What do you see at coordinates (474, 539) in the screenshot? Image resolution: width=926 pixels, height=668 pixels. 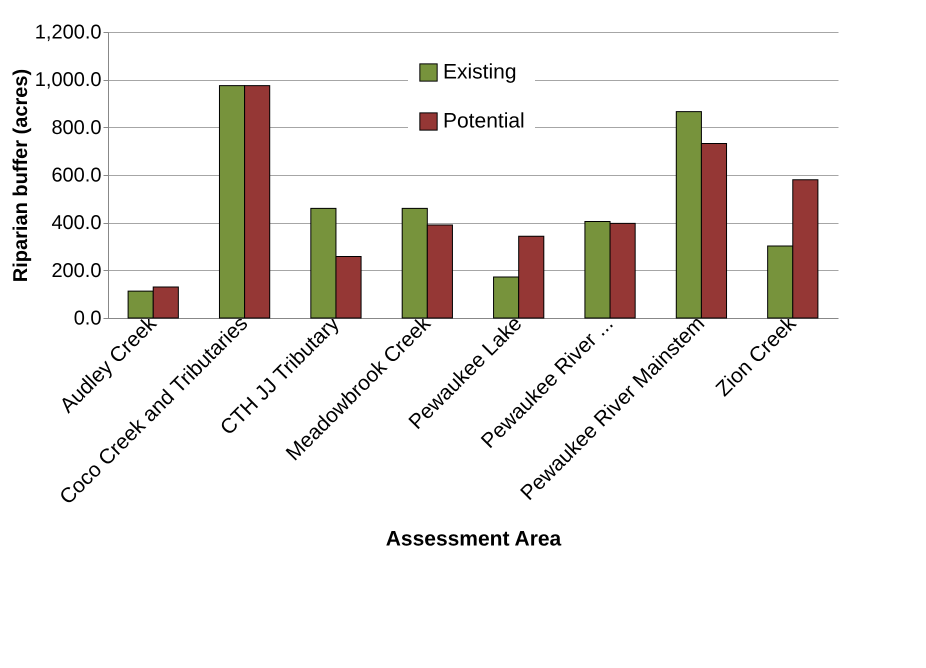 I see `x-axis-title: Assessment Area` at bounding box center [474, 539].